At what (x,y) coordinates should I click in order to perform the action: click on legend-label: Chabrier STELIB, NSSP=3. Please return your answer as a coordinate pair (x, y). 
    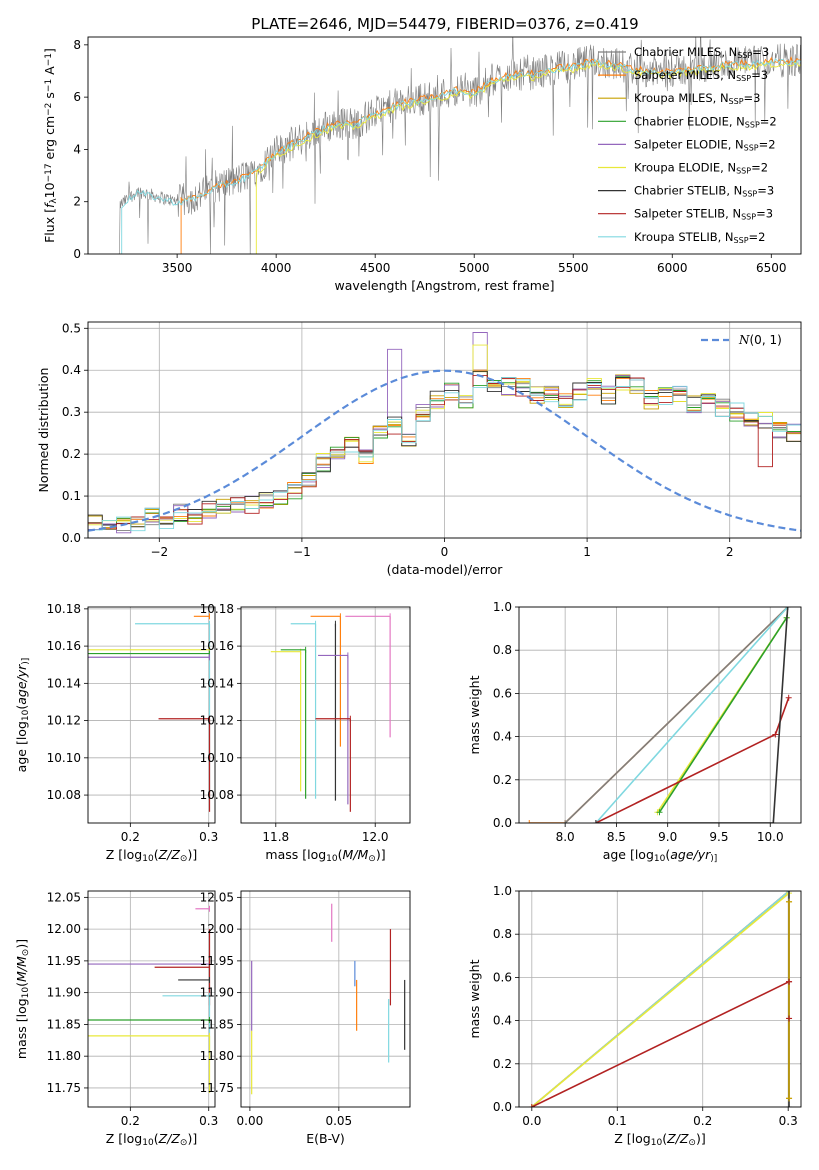
    Looking at the image, I should click on (704, 191).